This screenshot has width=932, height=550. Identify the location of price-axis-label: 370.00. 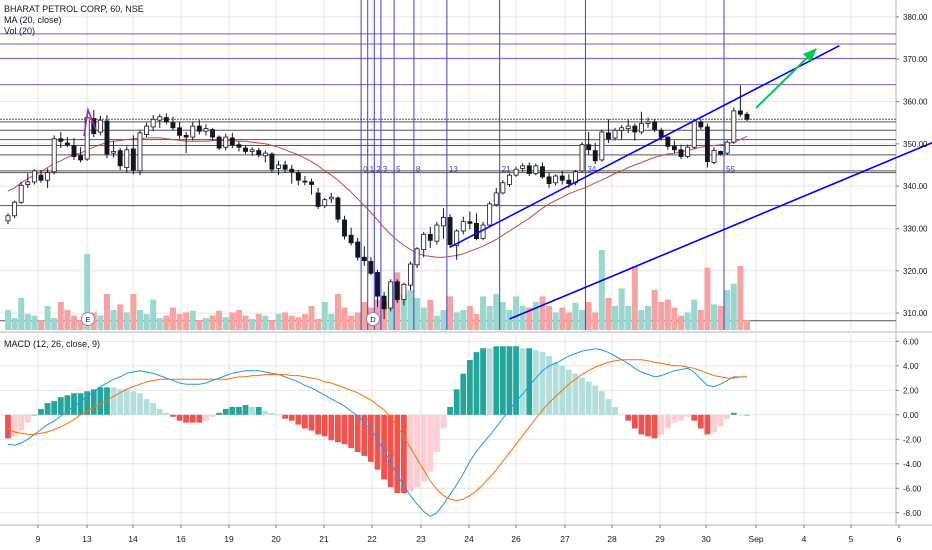
(915, 59).